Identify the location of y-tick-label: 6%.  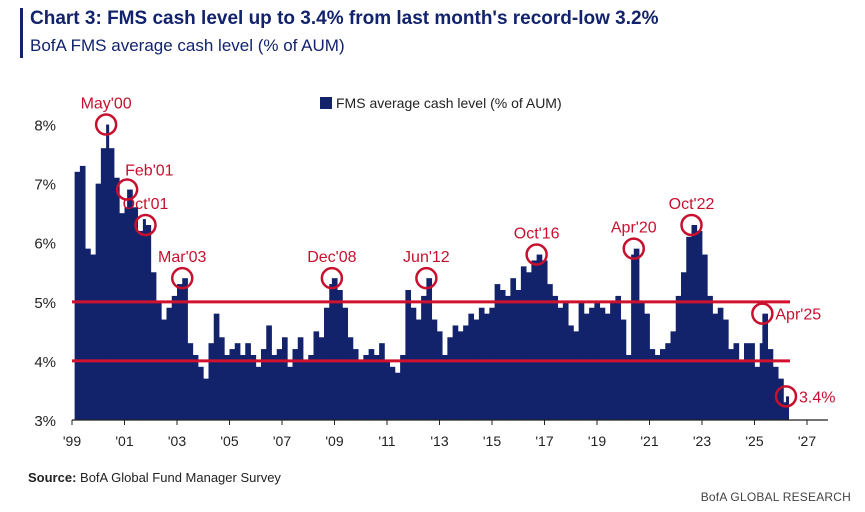
(45, 244).